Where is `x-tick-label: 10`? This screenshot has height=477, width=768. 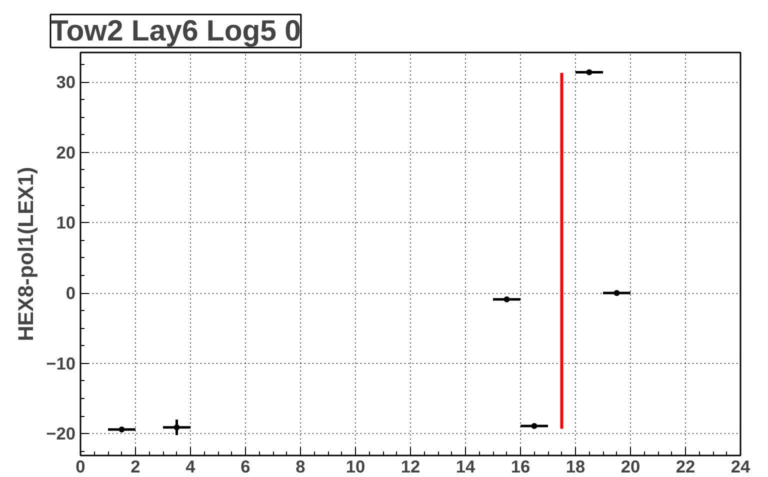 x-tick-label: 10 is located at coordinates (356, 466).